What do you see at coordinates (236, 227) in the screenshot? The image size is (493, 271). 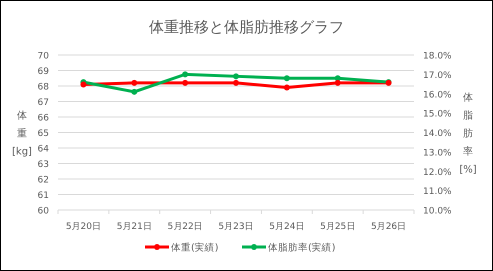 I see `x-tick-label: 5月23日` at bounding box center [236, 227].